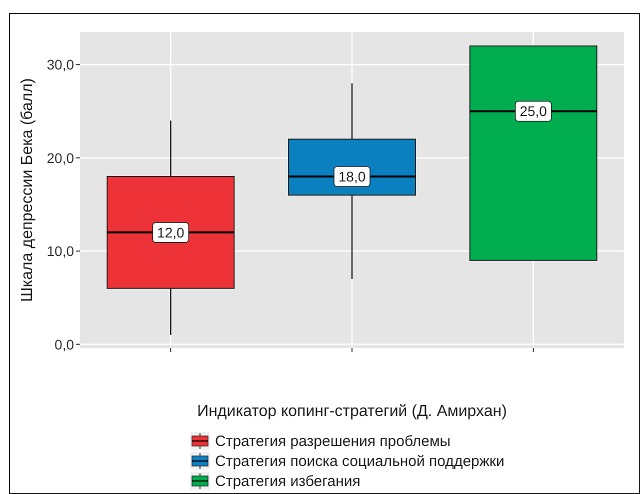 This screenshot has height=494, width=640. What do you see at coordinates (60, 64) in the screenshot?
I see `y-tick-label: 30,0` at bounding box center [60, 64].